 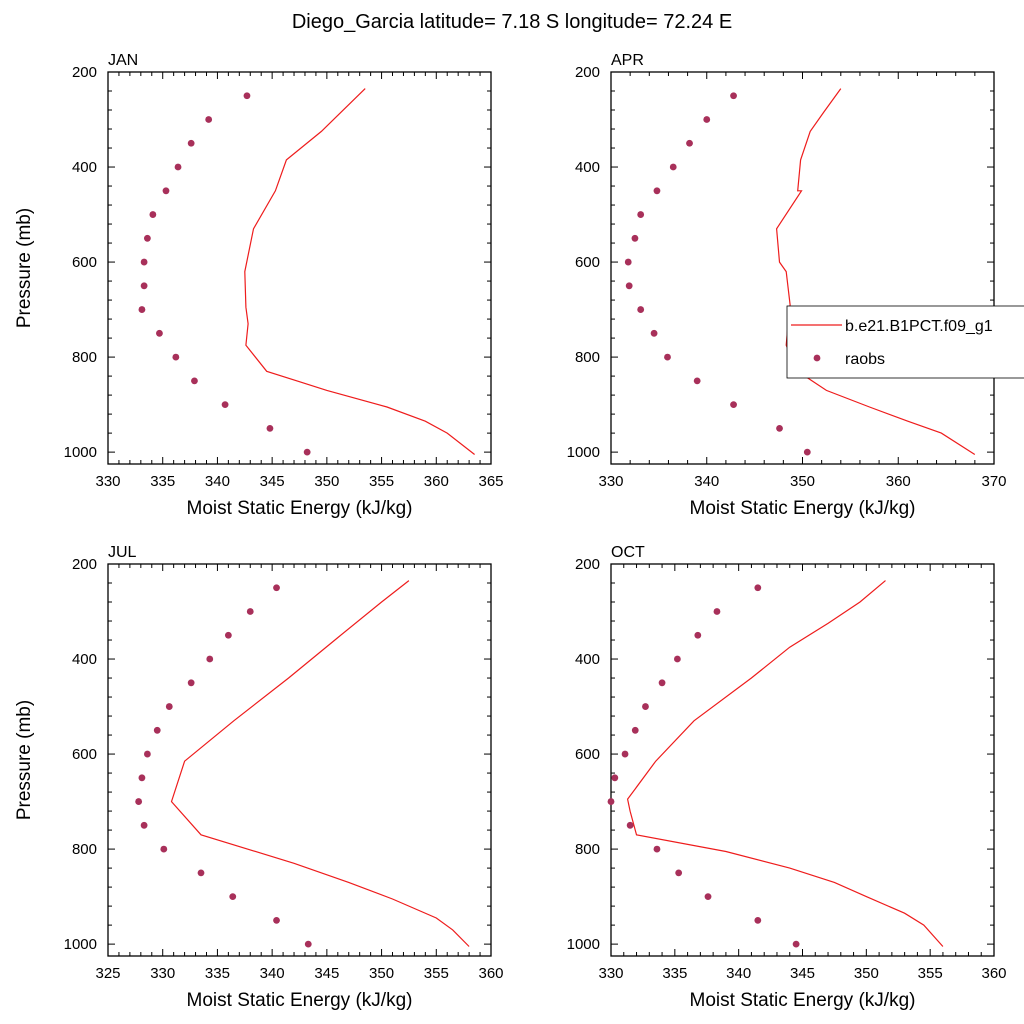 I want to click on model-line-apr, so click(x=875, y=272).